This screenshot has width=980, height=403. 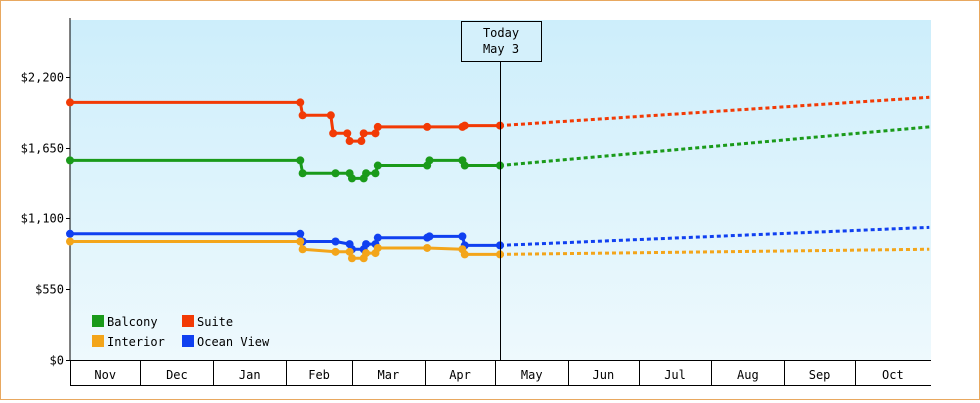 What do you see at coordinates (604, 375) in the screenshot?
I see `x-tick-label: Jun` at bounding box center [604, 375].